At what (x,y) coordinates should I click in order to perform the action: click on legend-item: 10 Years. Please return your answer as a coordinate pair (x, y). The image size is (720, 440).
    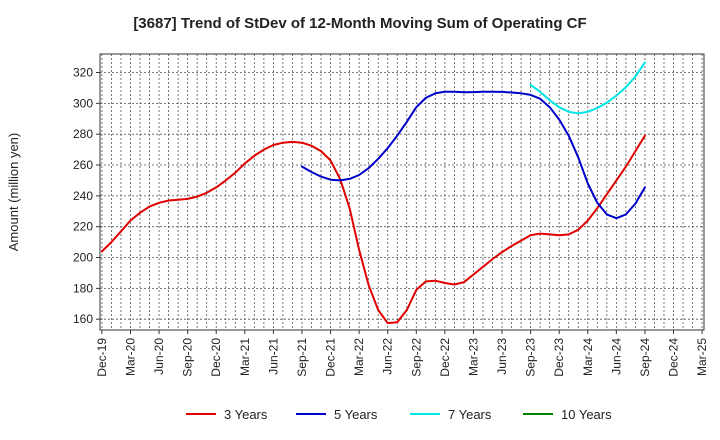
    Looking at the image, I should click on (567, 414).